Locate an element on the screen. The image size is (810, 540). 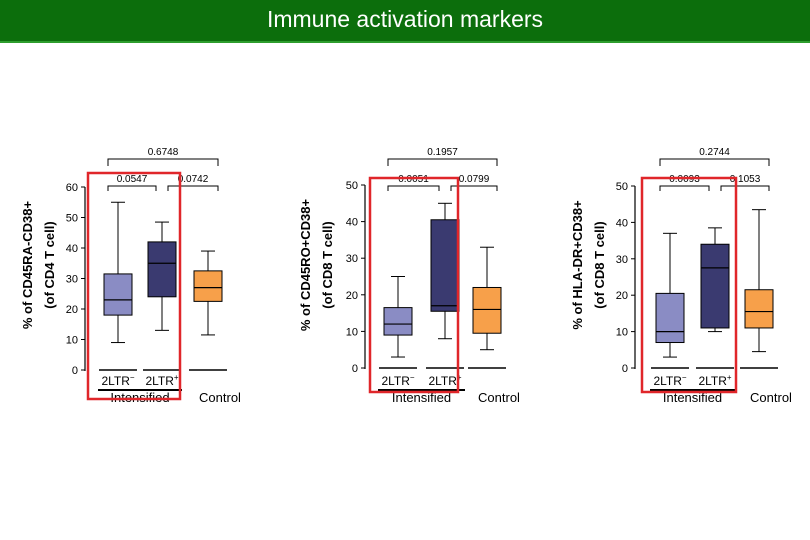
y-tick-label: 60 is located at coordinates (72, 188).